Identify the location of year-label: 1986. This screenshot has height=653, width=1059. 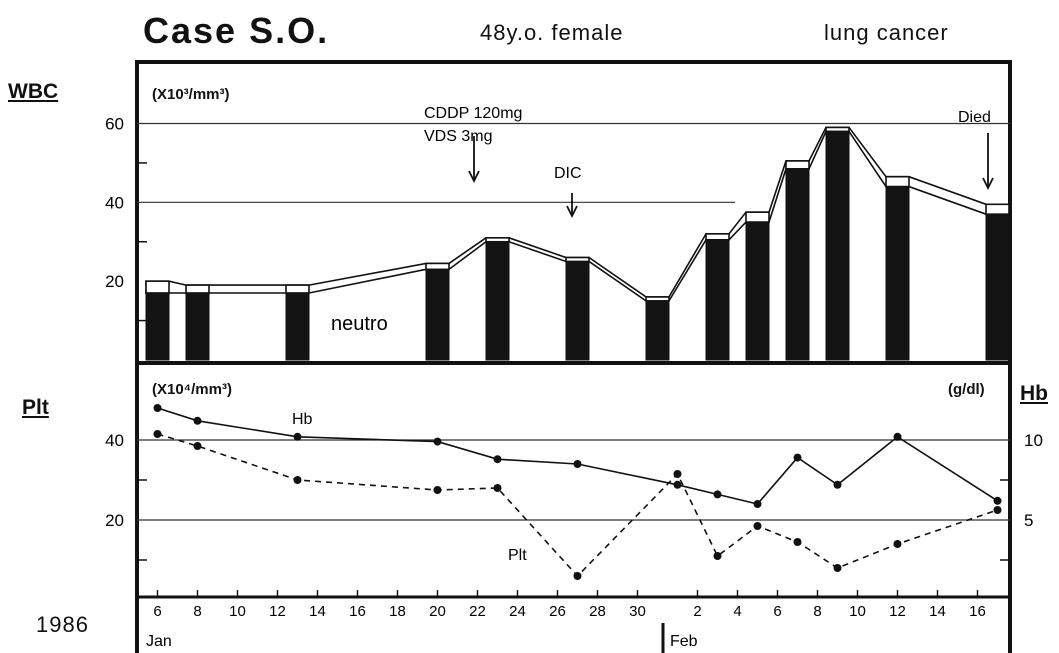
(62, 624).